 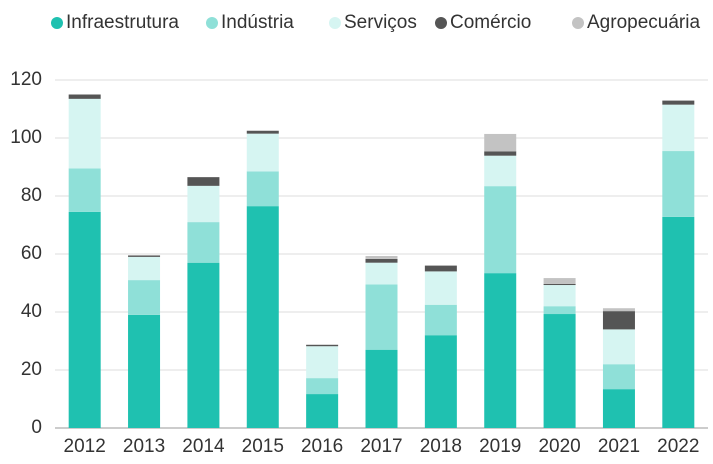 I want to click on x-tick-label: 2018, so click(x=441, y=446).